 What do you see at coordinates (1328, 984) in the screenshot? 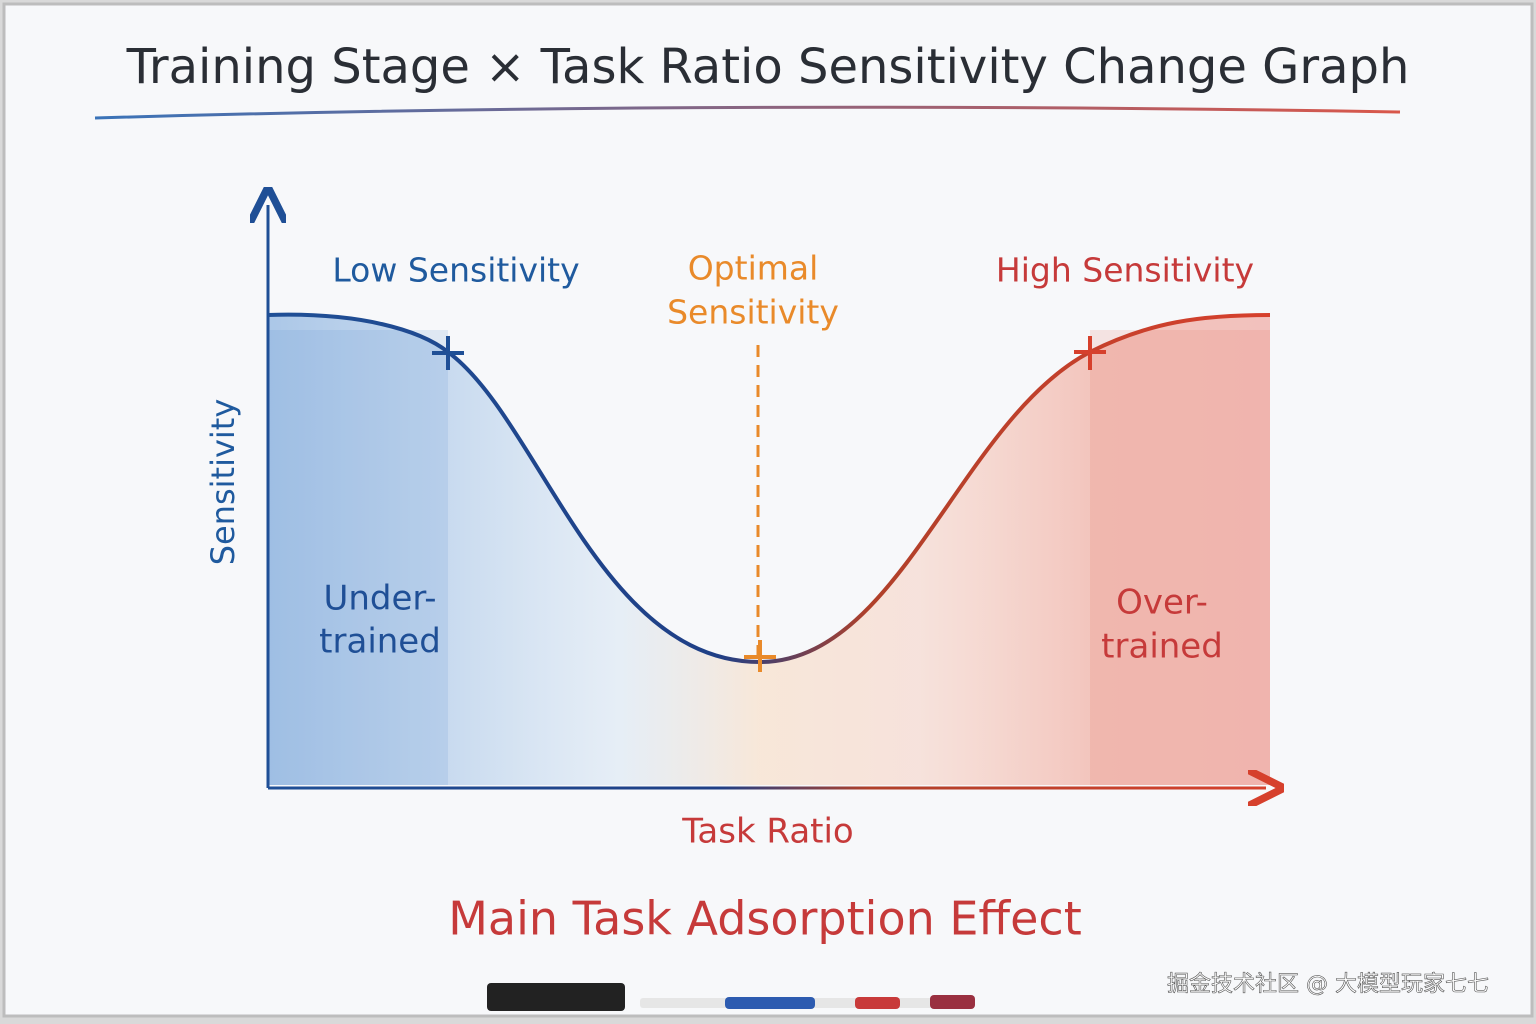
I see `watermark: 掘金技术社区 @ 大模型玩家七七` at bounding box center [1328, 984].